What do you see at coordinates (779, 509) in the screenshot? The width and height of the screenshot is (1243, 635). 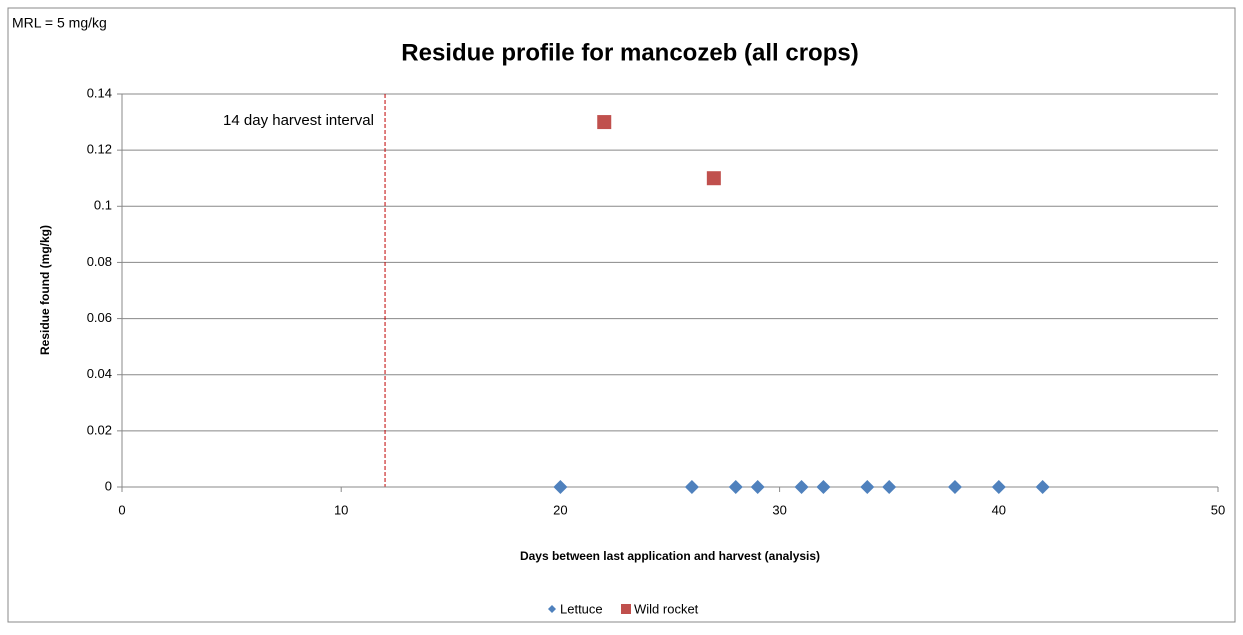 I see `x-tick-label: 30` at bounding box center [779, 509].